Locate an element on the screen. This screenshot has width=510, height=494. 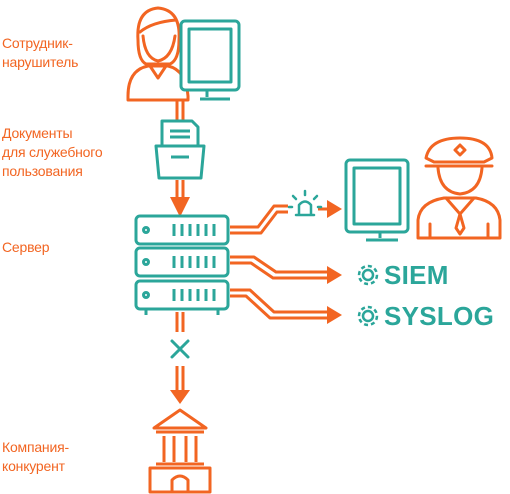
security-officer-icon is located at coordinates (459, 188).